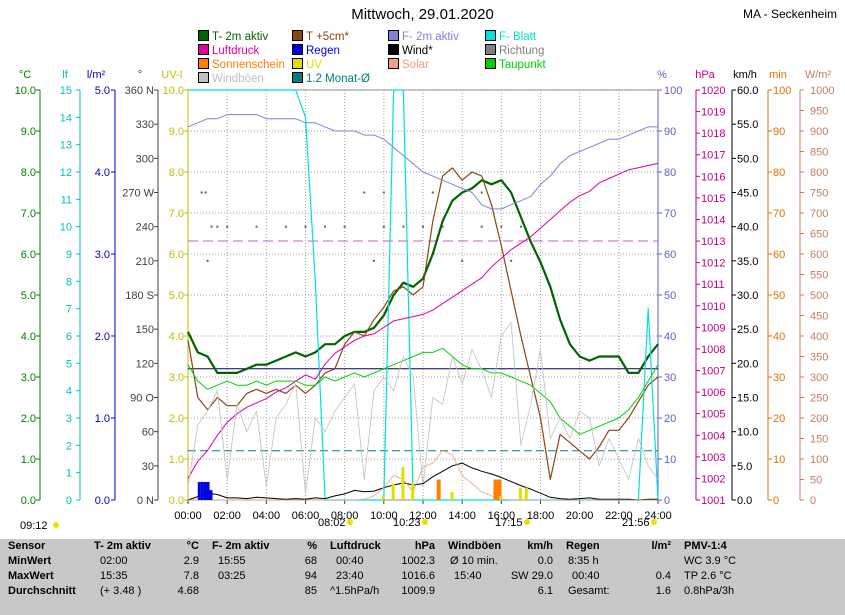  Describe the element at coordinates (515, 64) in the screenshot. I see `legend-item: Taupunkt` at that location.